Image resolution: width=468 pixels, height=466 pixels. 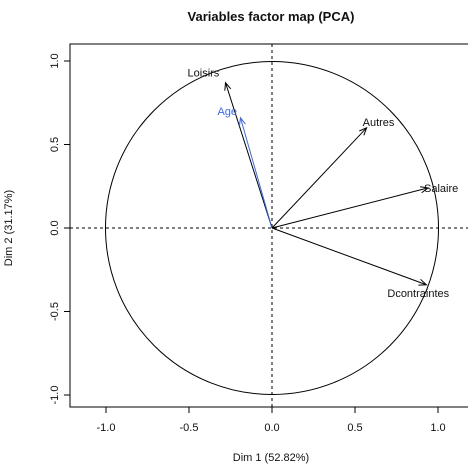 I want to click on x-tick-label: 0.5, so click(x=354, y=428).